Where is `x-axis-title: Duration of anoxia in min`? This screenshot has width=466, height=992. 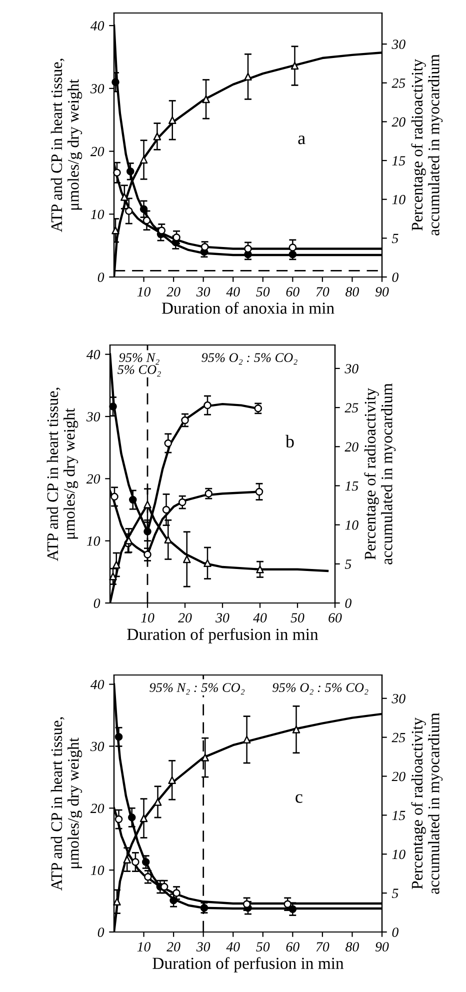 x-axis-title: Duration of anoxia in min is located at coordinates (248, 308).